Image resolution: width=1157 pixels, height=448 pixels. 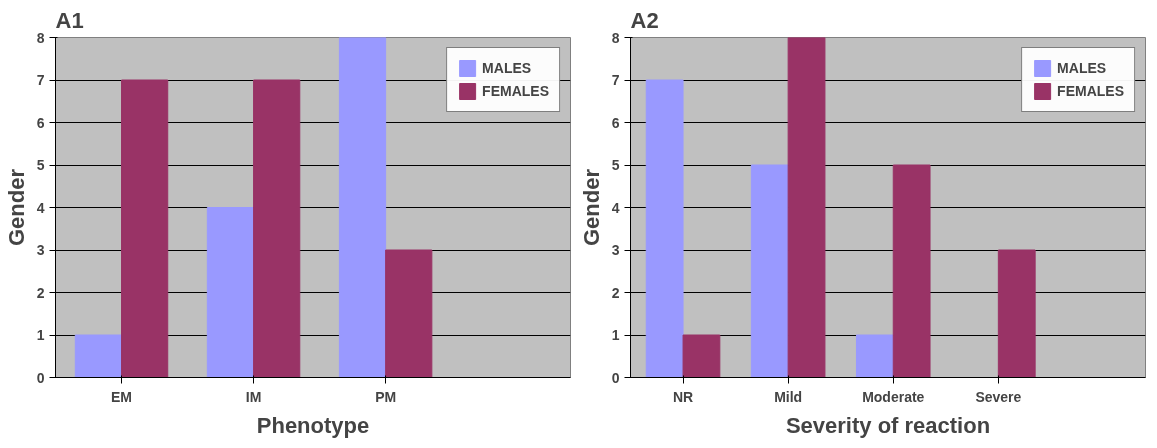 What do you see at coordinates (313, 425) in the screenshot?
I see `x-axis-title: Phenotype` at bounding box center [313, 425].